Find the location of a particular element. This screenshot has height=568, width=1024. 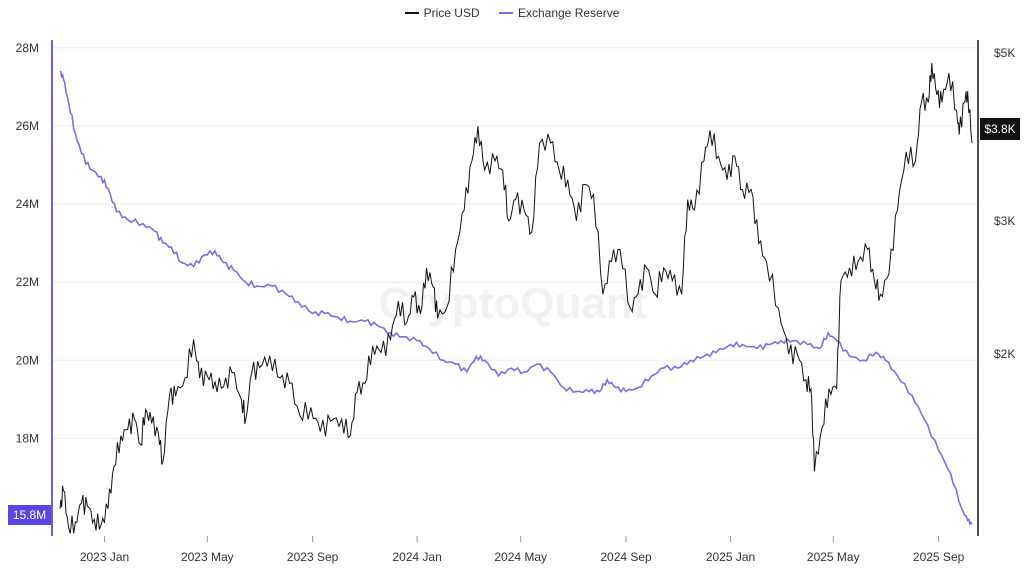

left-axis-ticks: 28M 26M 24M 22M 20M 18M is located at coordinates (27, 243).